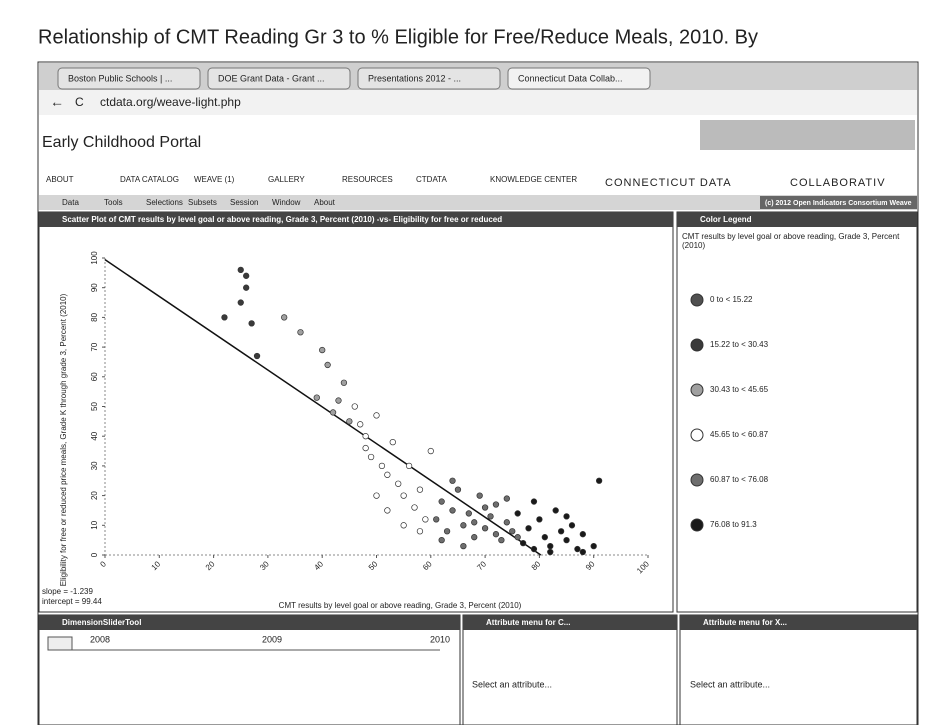 The width and height of the screenshot is (938, 725). I want to click on legend-label: 45.65 to < 60.87, so click(739, 434).